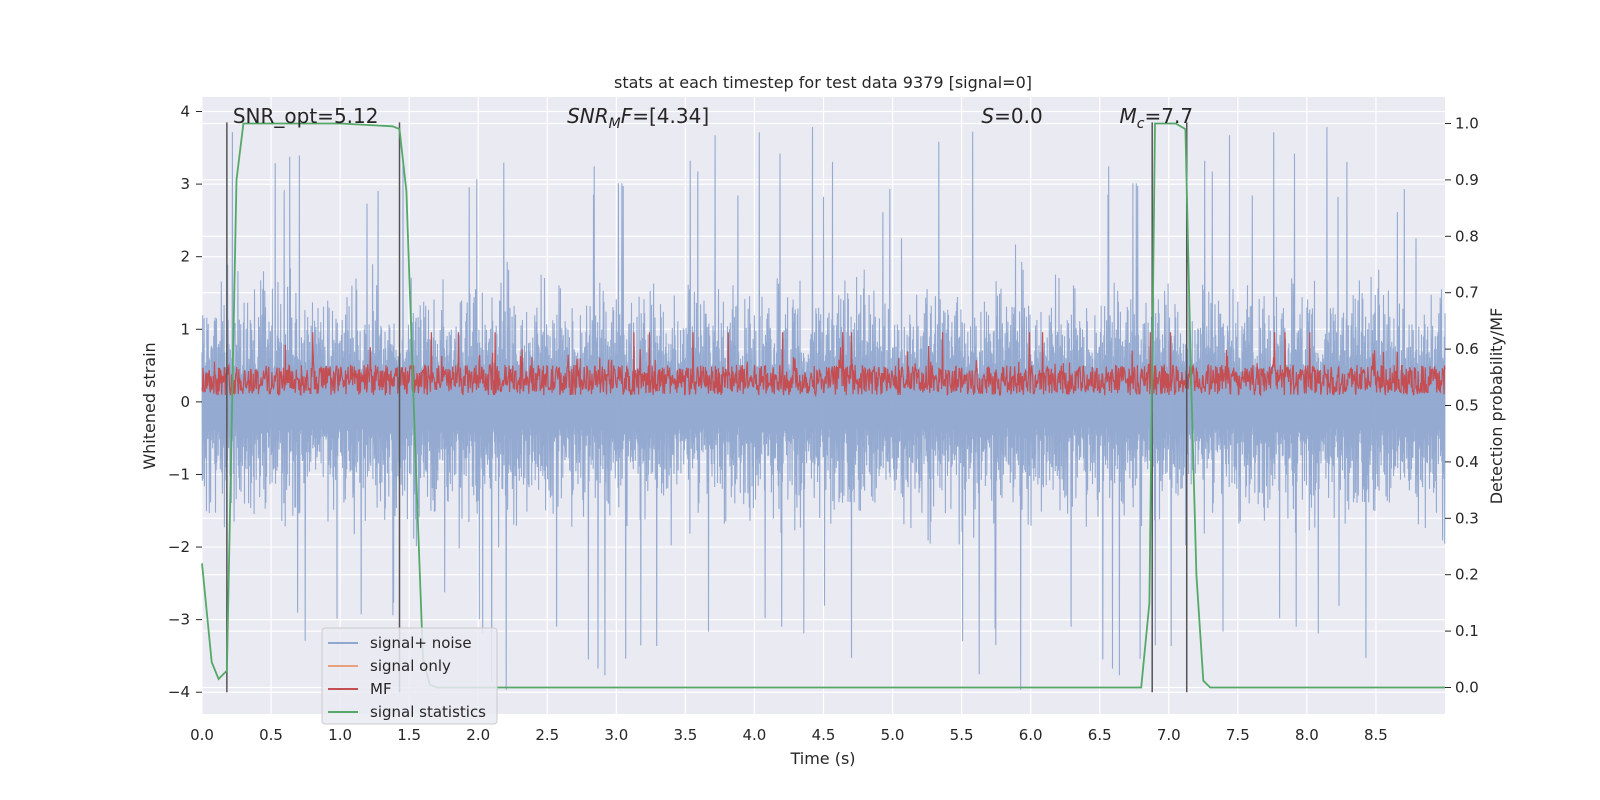  I want to click on x-tick-label: 7.5, so click(1238, 735).